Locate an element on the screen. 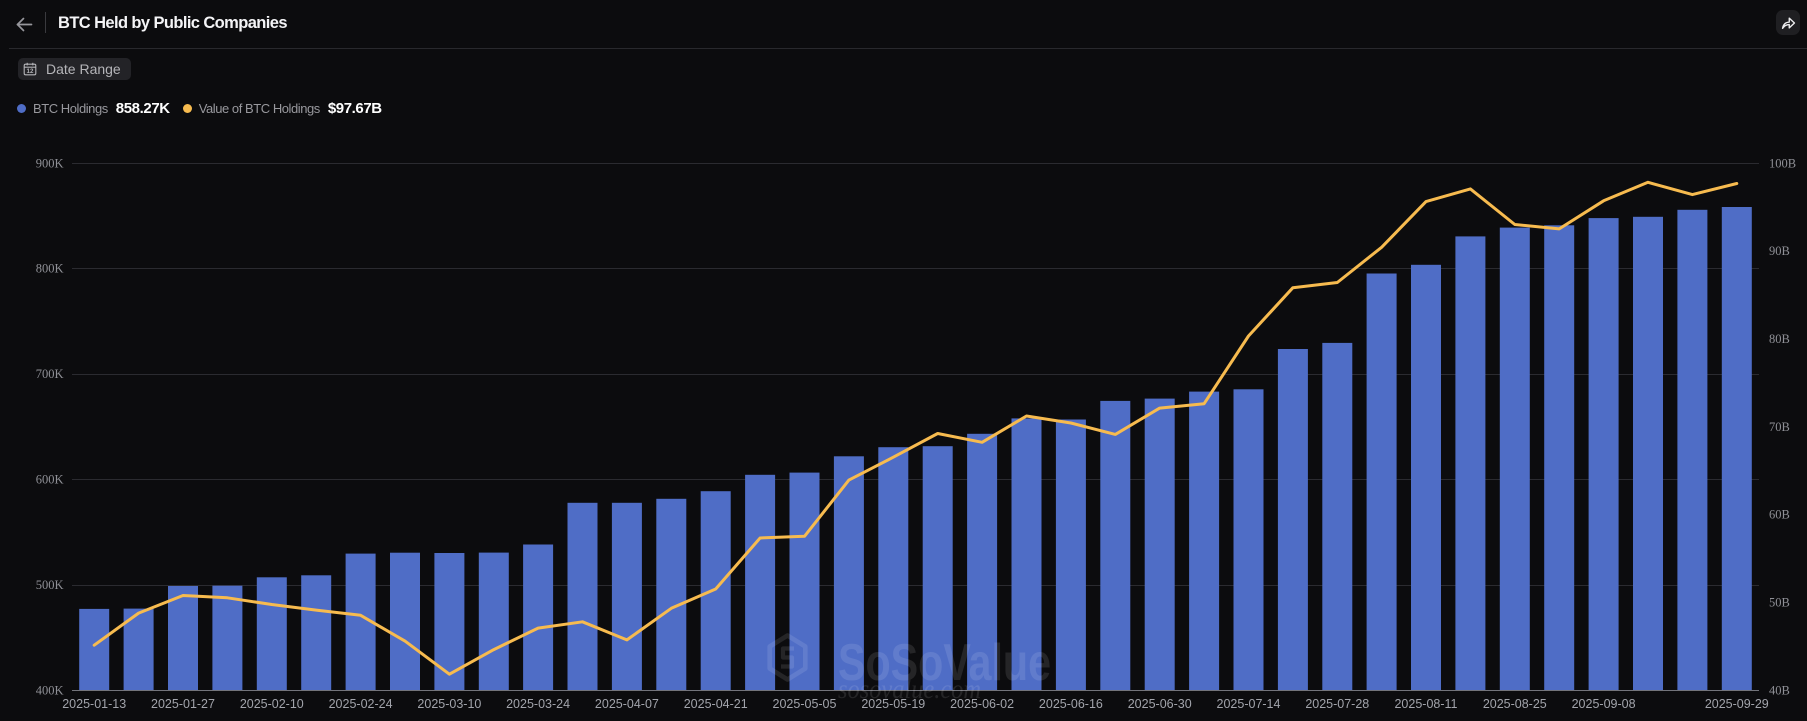 The image size is (1807, 721). y-axis-tick-label: 60B is located at coordinates (1779, 515).